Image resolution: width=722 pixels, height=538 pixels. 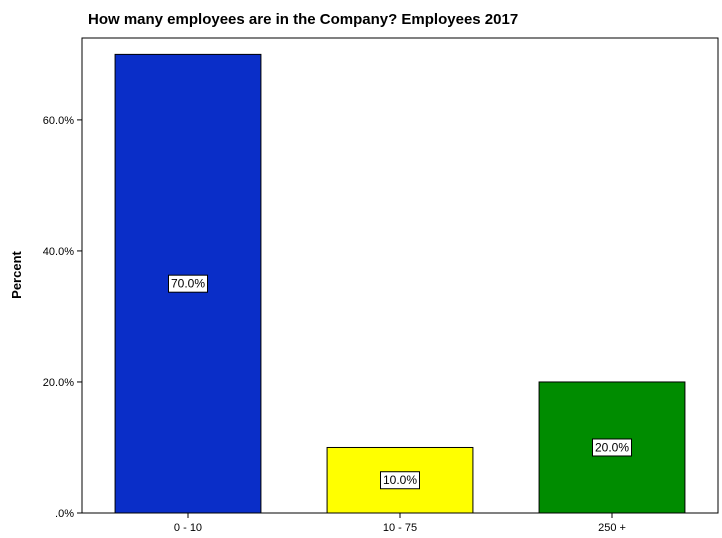 I want to click on data-label: 20.0%, so click(x=612, y=447).